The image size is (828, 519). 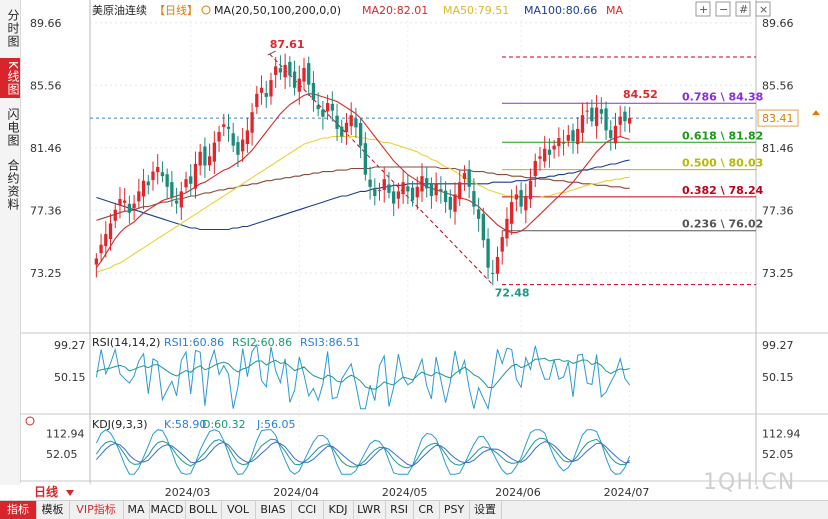 What do you see at coordinates (395, 10) in the screenshot?
I see `ma20-value: MA20:82.01` at bounding box center [395, 10].